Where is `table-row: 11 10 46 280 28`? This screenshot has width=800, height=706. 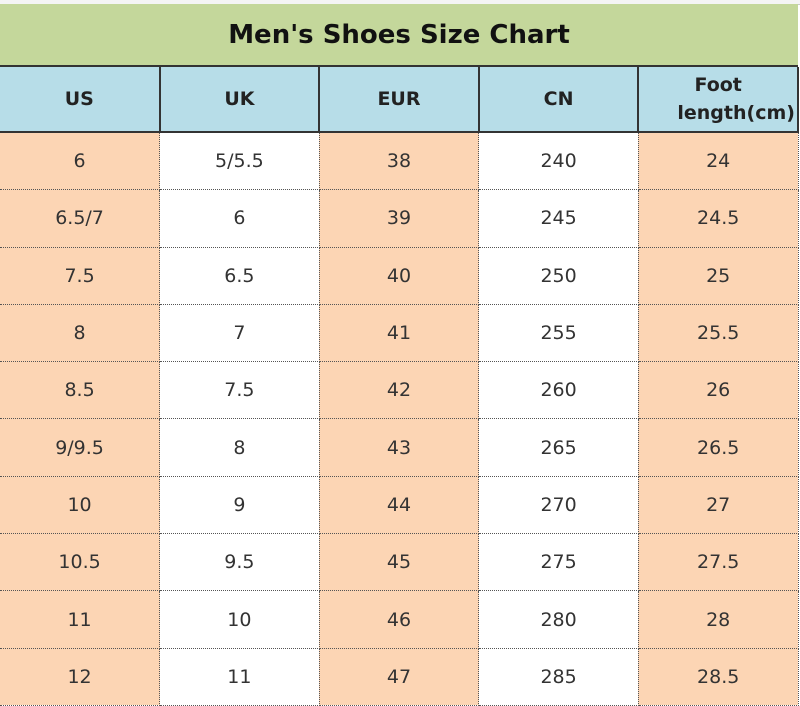 table-row: 11 10 46 280 28 is located at coordinates (399, 619).